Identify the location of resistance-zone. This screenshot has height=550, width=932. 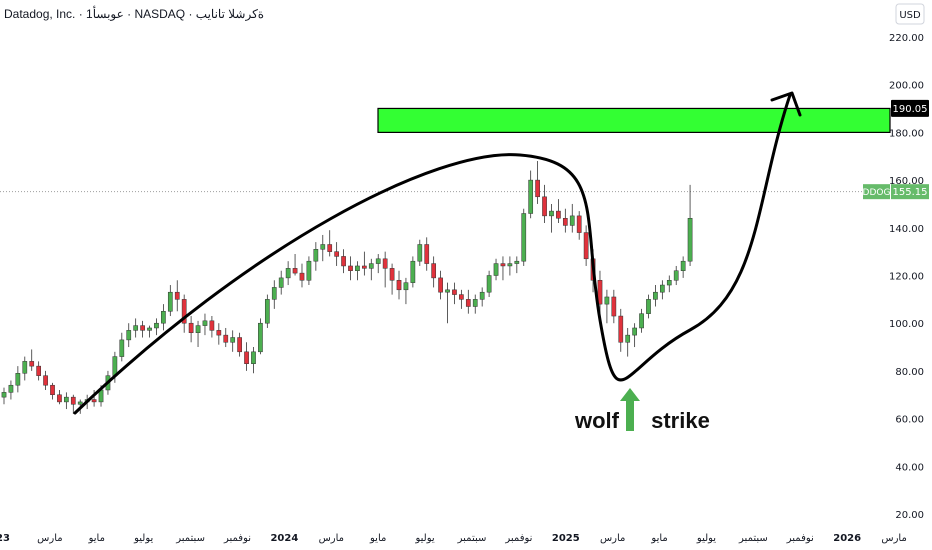
(634, 120).